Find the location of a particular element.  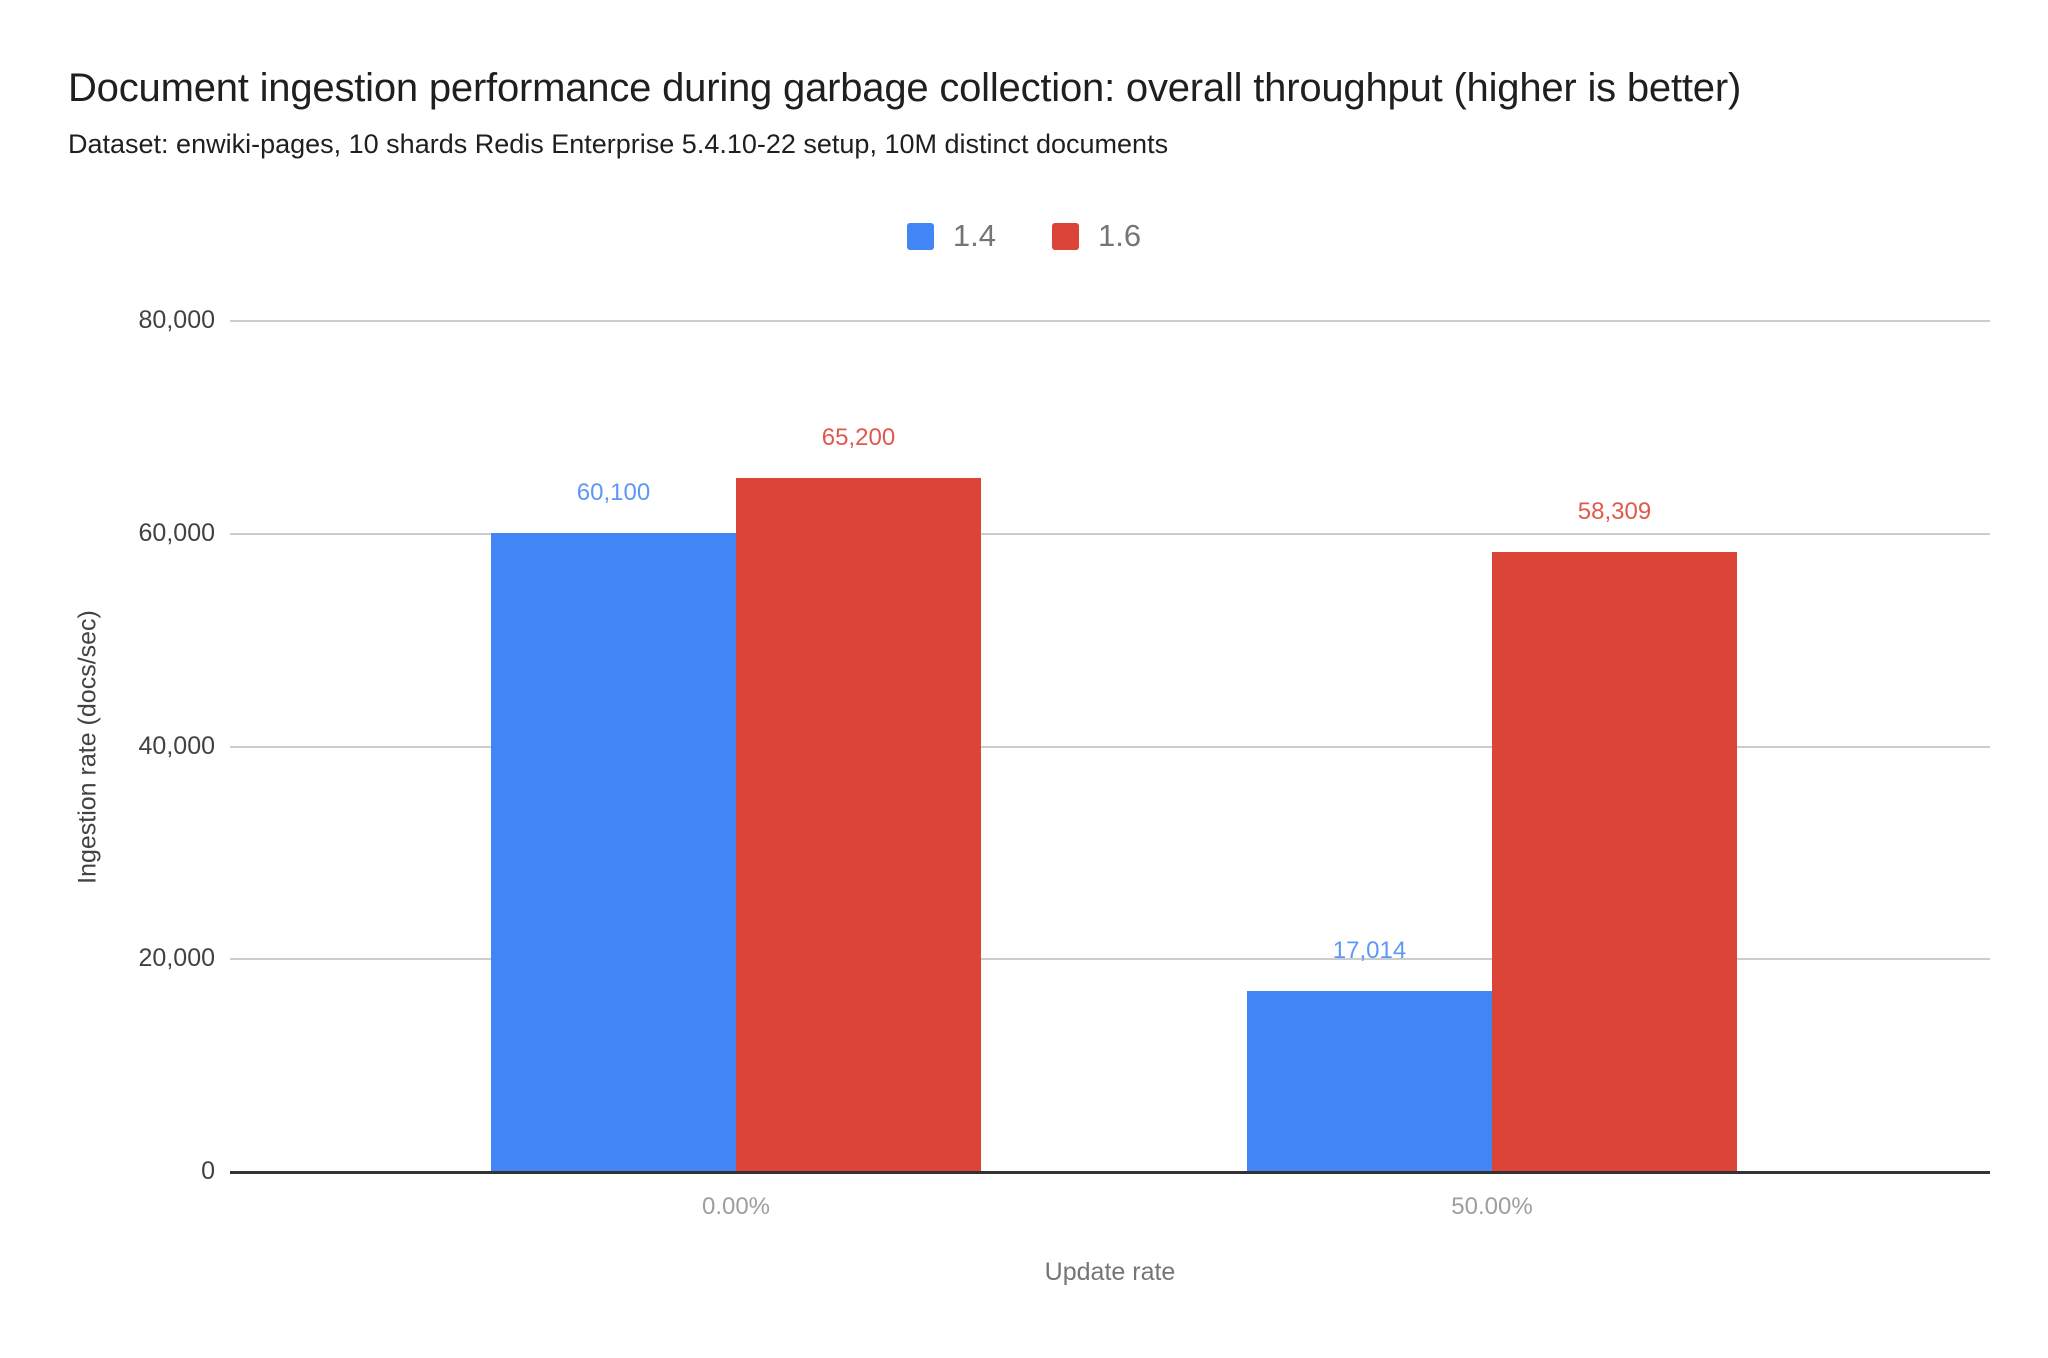

bar-value-label: 65,200 is located at coordinates (858, 438).